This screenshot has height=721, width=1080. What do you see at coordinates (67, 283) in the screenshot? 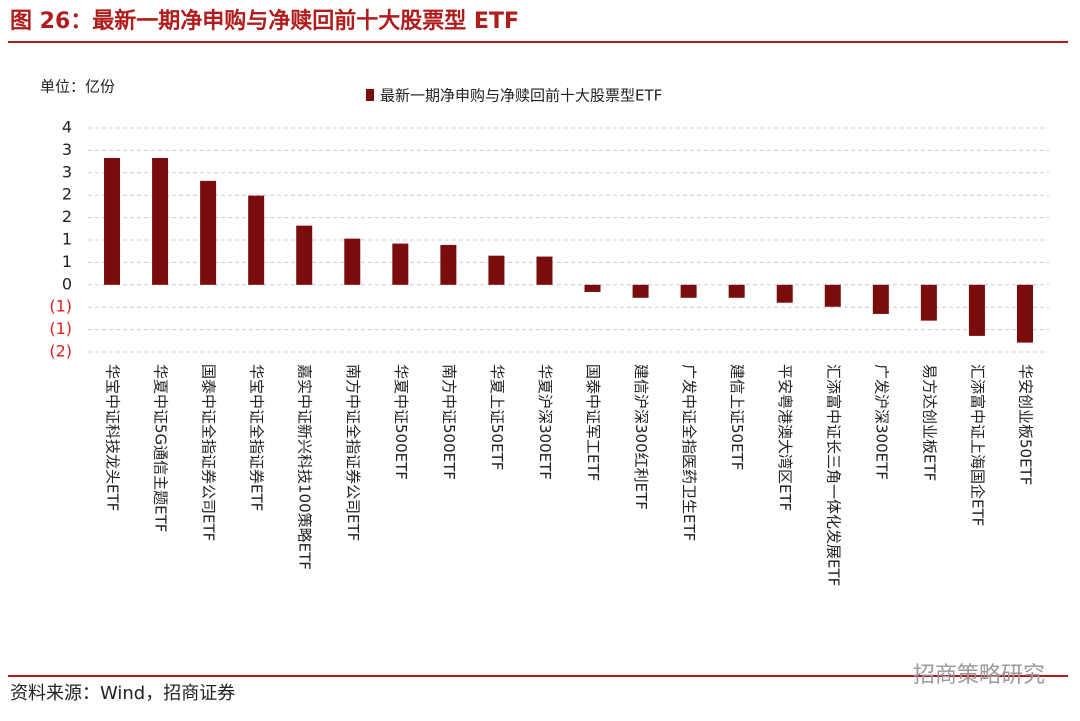
I see `y-tick-label: 0` at bounding box center [67, 283].